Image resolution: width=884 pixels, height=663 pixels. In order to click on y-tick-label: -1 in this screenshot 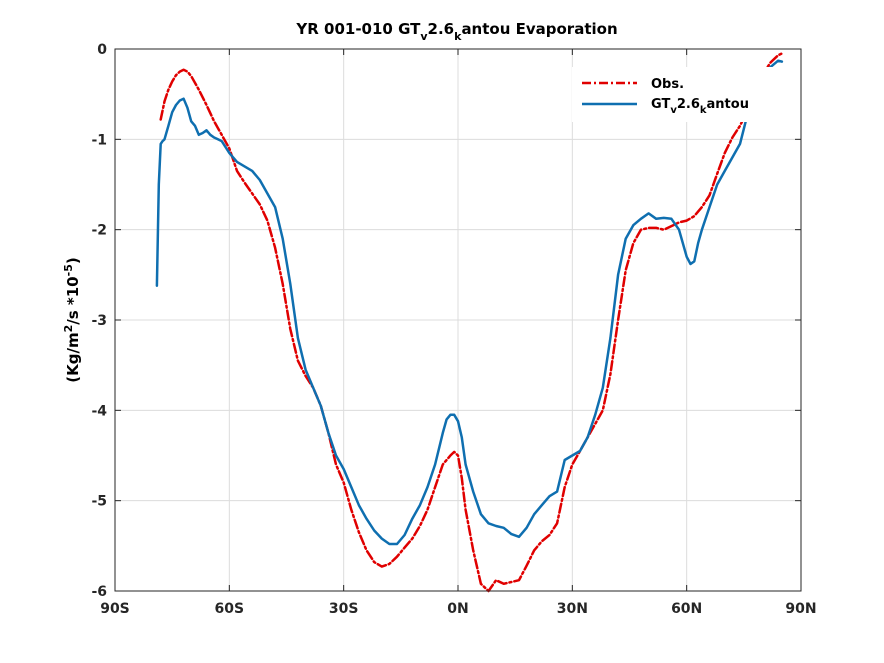, I will do `click(99, 140)`.